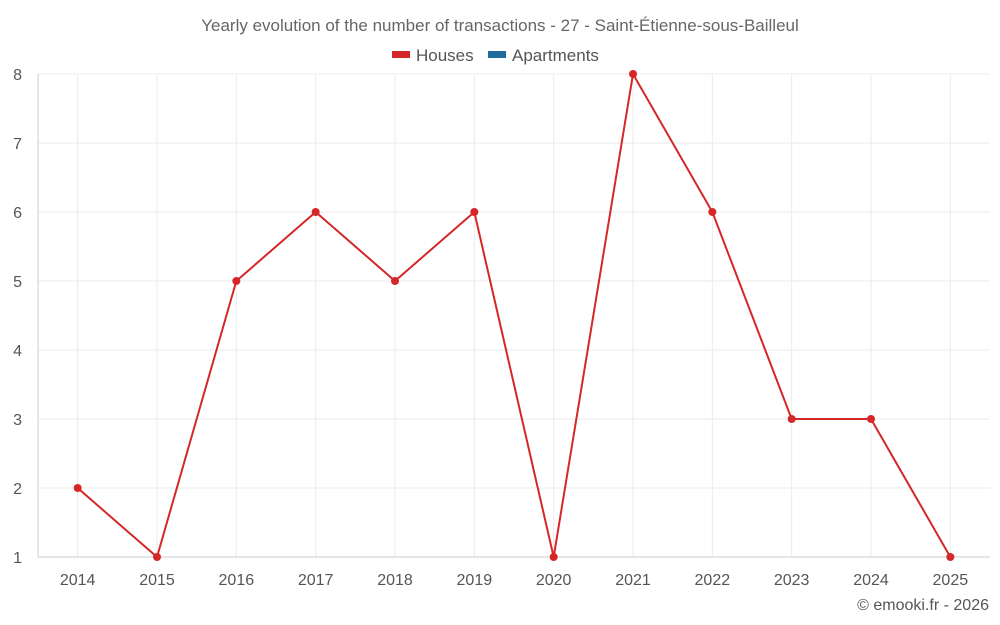 Image resolution: width=1000 pixels, height=625 pixels. Describe the element at coordinates (555, 55) in the screenshot. I see `legend-label-apartments: Apartments` at that location.